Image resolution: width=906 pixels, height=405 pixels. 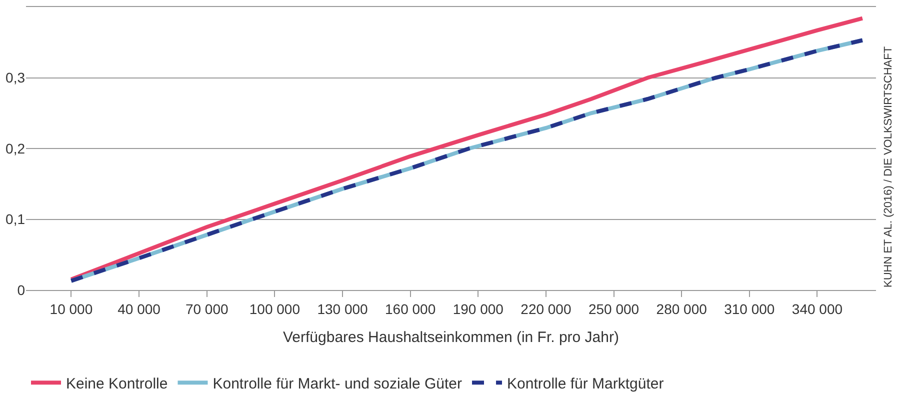 What do you see at coordinates (337, 384) in the screenshot?
I see `legend-label: Kontrolle für Markt- und soziale Güter` at bounding box center [337, 384].